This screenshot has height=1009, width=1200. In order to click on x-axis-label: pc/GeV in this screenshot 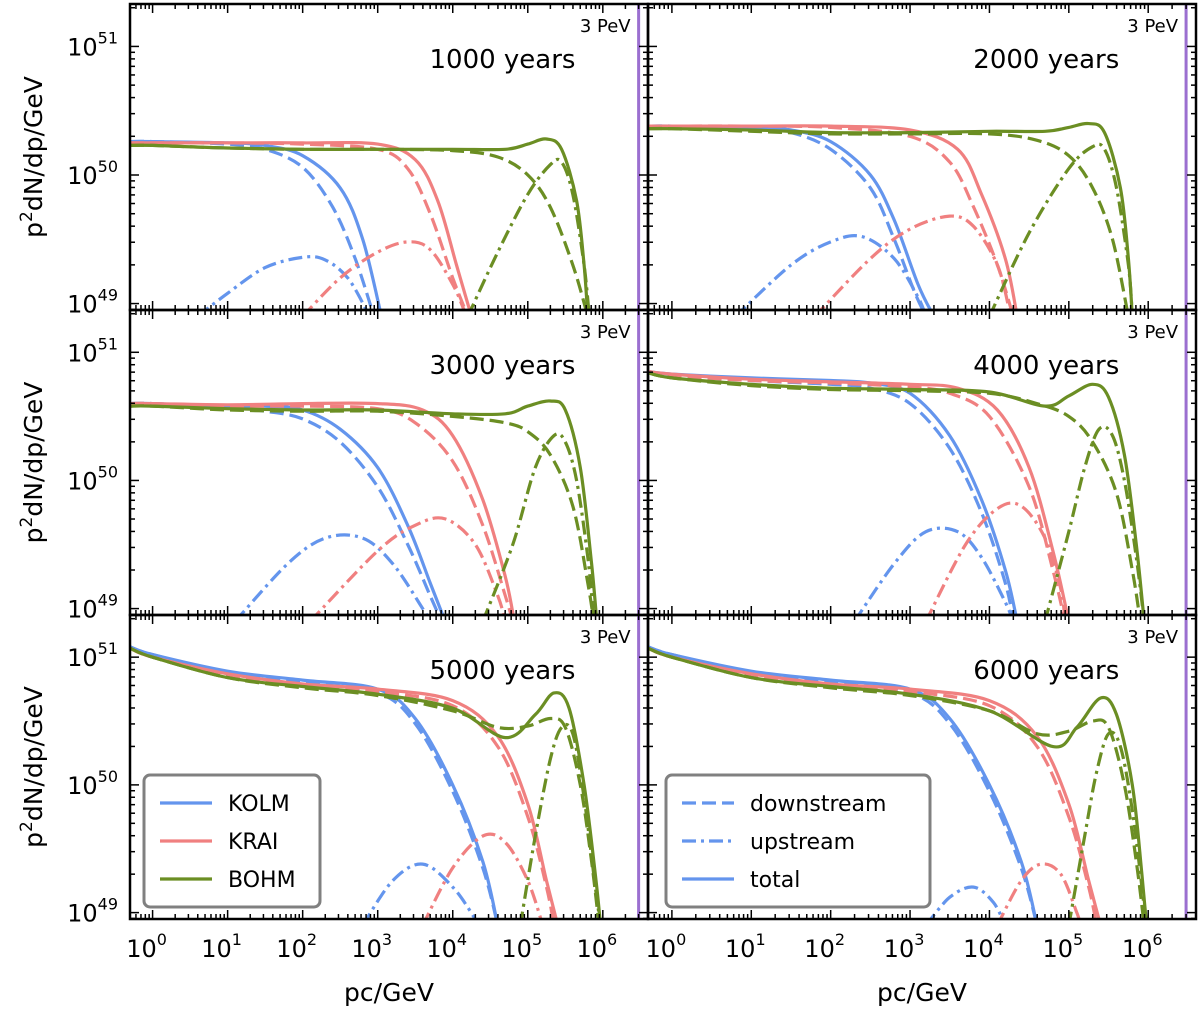, I will do `click(922, 992)`.